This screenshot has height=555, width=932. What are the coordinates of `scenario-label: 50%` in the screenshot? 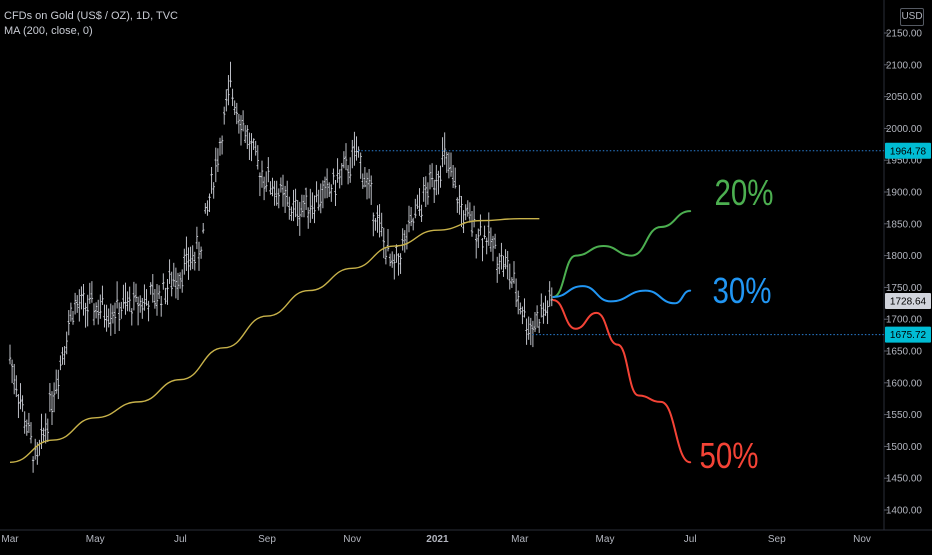 It's located at (728, 455).